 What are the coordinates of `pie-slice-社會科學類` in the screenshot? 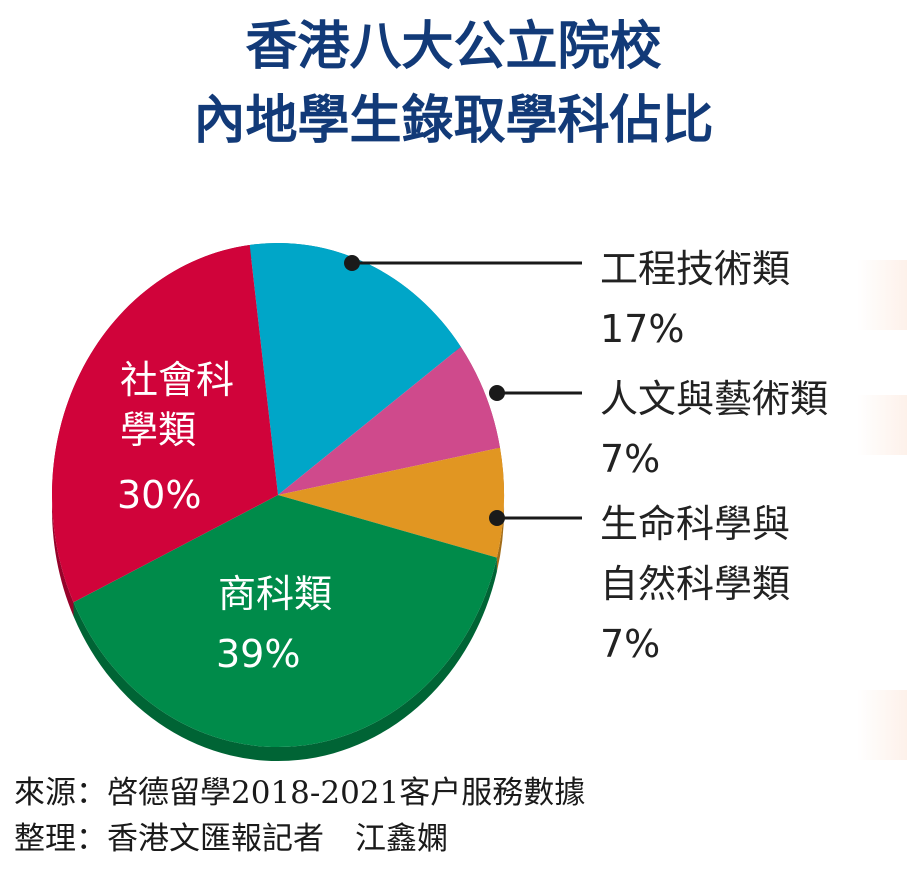 It's located at (165, 423).